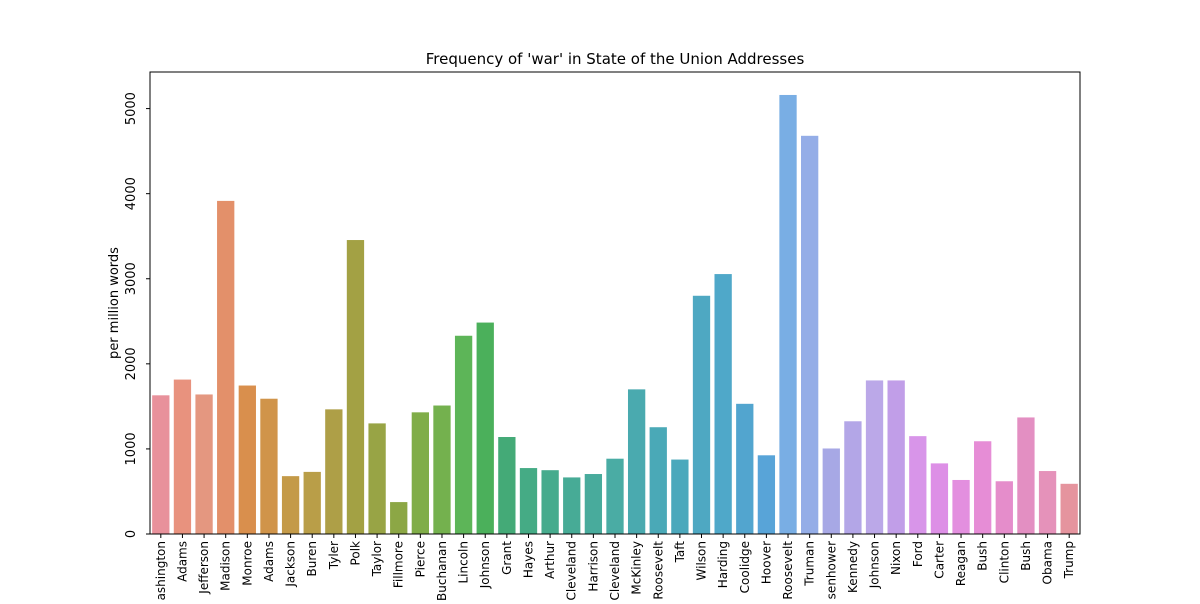 This screenshot has height=604, width=1200. I want to click on y-tick-label: 1000, so click(131, 448).